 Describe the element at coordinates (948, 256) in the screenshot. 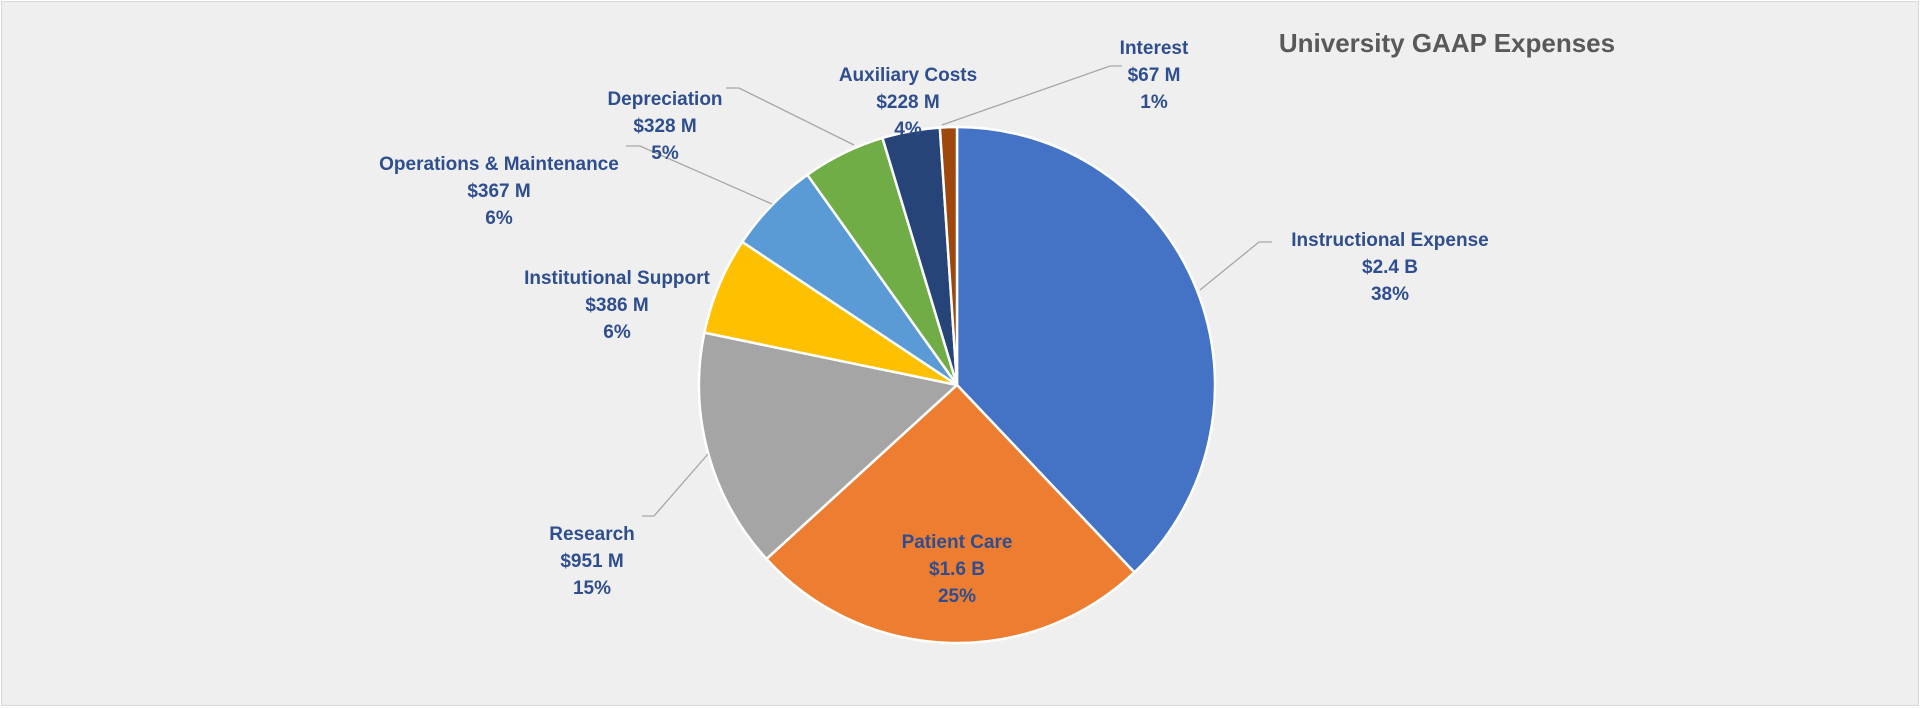

I see `pie-slice-interest` at that location.